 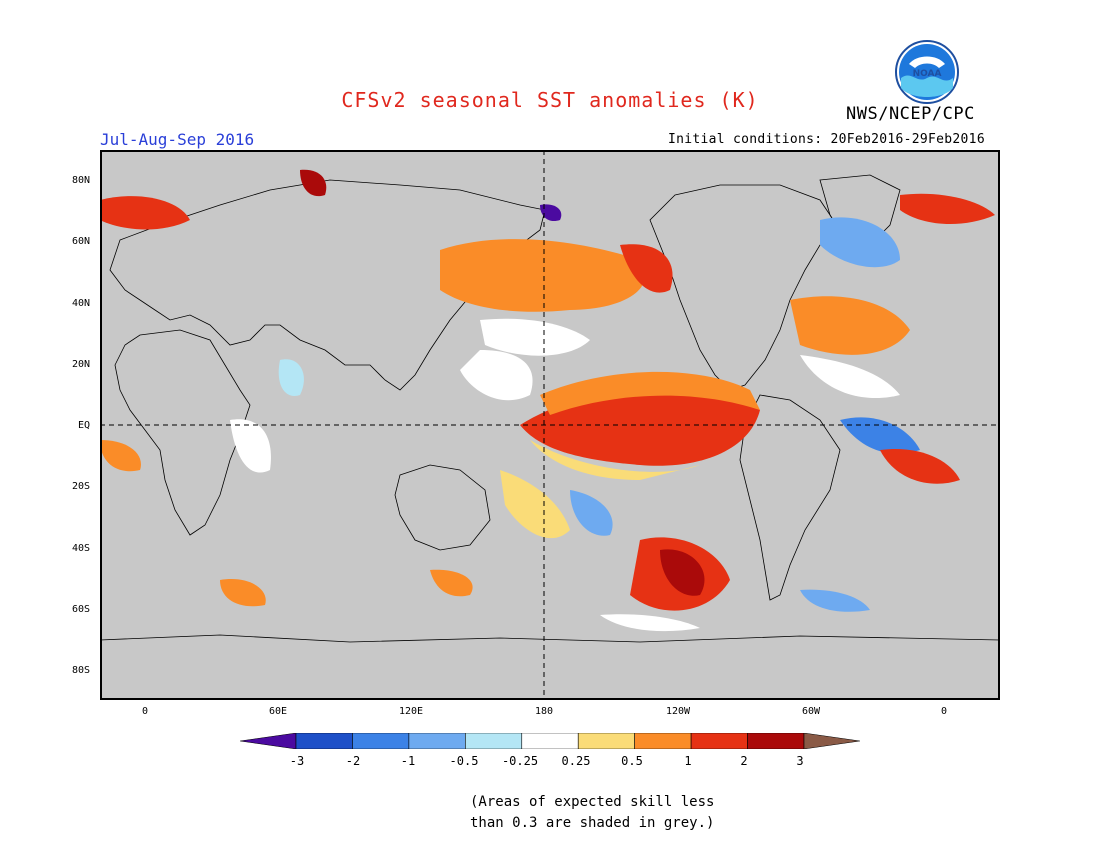 What do you see at coordinates (592, 823) in the screenshot?
I see `skill-footnote-line: than 0.3 are shaded in grey.)` at bounding box center [592, 823].